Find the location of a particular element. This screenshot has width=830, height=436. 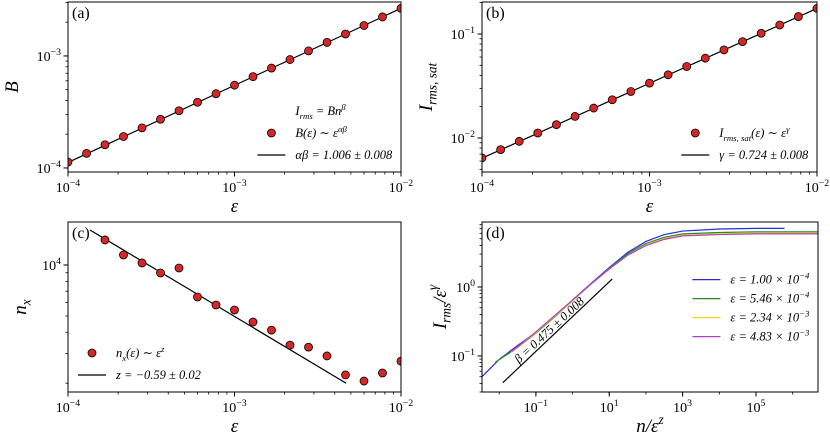

text-part: z = −0.59 ± 0.02 is located at coordinates (158, 375).